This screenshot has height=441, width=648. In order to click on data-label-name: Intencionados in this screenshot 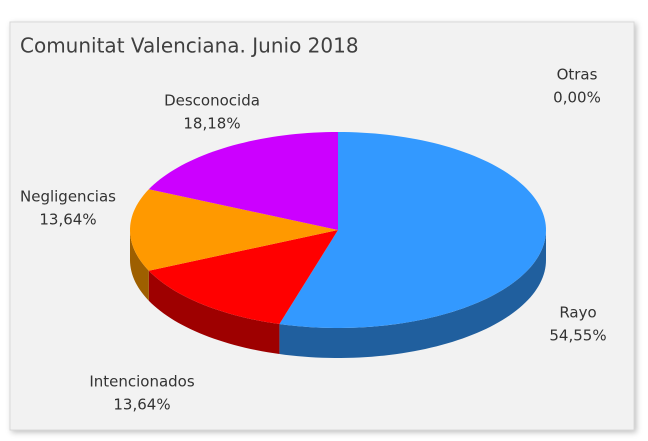, I will do `click(142, 382)`.